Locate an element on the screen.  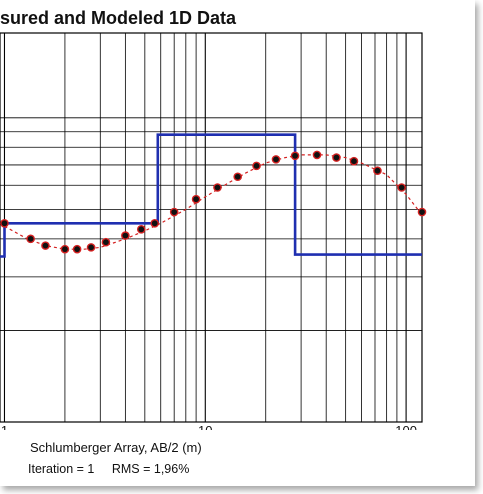
x-tick-label: 10 is located at coordinates (205, 426).